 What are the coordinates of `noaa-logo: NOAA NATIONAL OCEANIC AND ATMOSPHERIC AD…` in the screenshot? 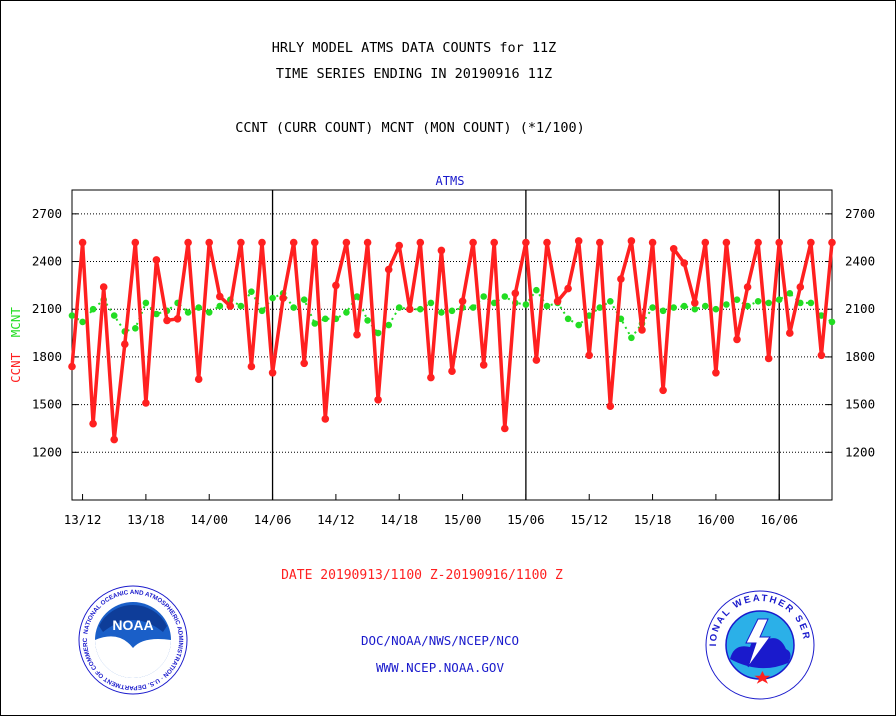 It's located at (133, 640).